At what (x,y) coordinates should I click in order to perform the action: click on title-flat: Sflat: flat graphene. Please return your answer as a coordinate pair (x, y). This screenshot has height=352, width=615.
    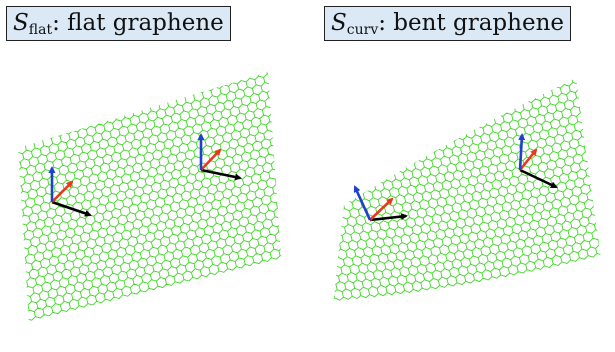
    Looking at the image, I should click on (118, 23).